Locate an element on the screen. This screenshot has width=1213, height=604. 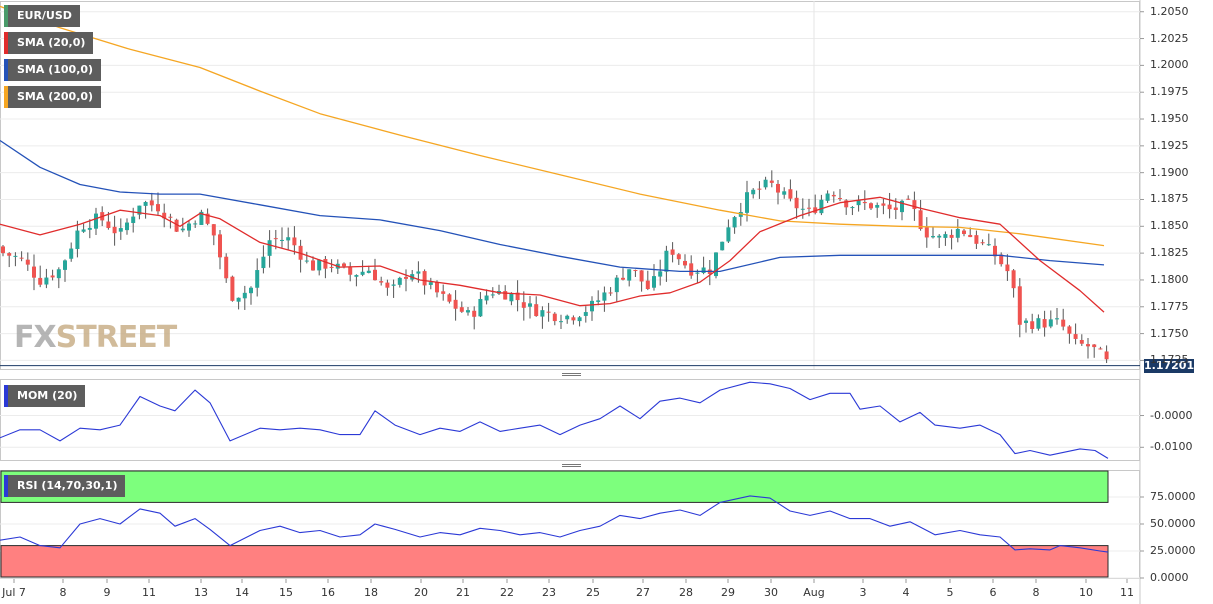
x-tick-label: 30 is located at coordinates (771, 592).